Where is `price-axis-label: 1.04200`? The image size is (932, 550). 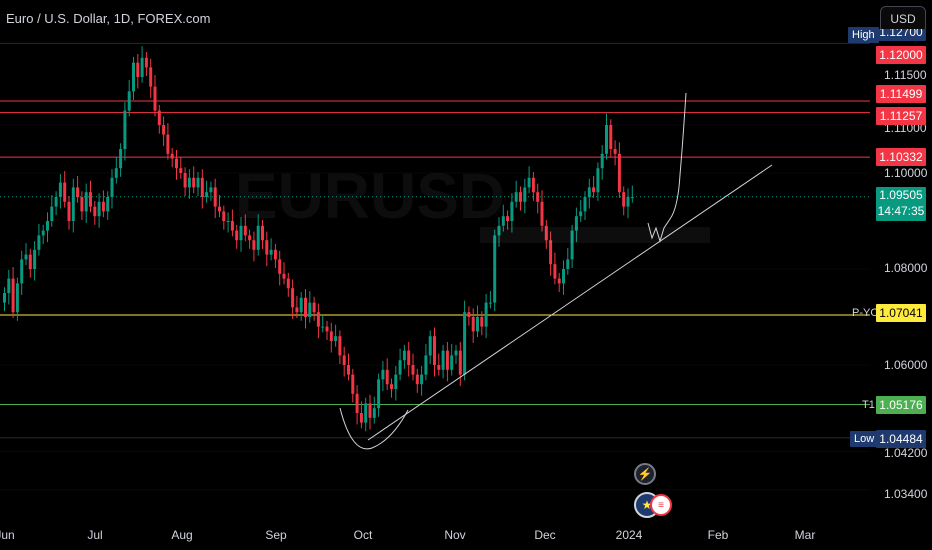 price-axis-label: 1.04200 is located at coordinates (906, 453).